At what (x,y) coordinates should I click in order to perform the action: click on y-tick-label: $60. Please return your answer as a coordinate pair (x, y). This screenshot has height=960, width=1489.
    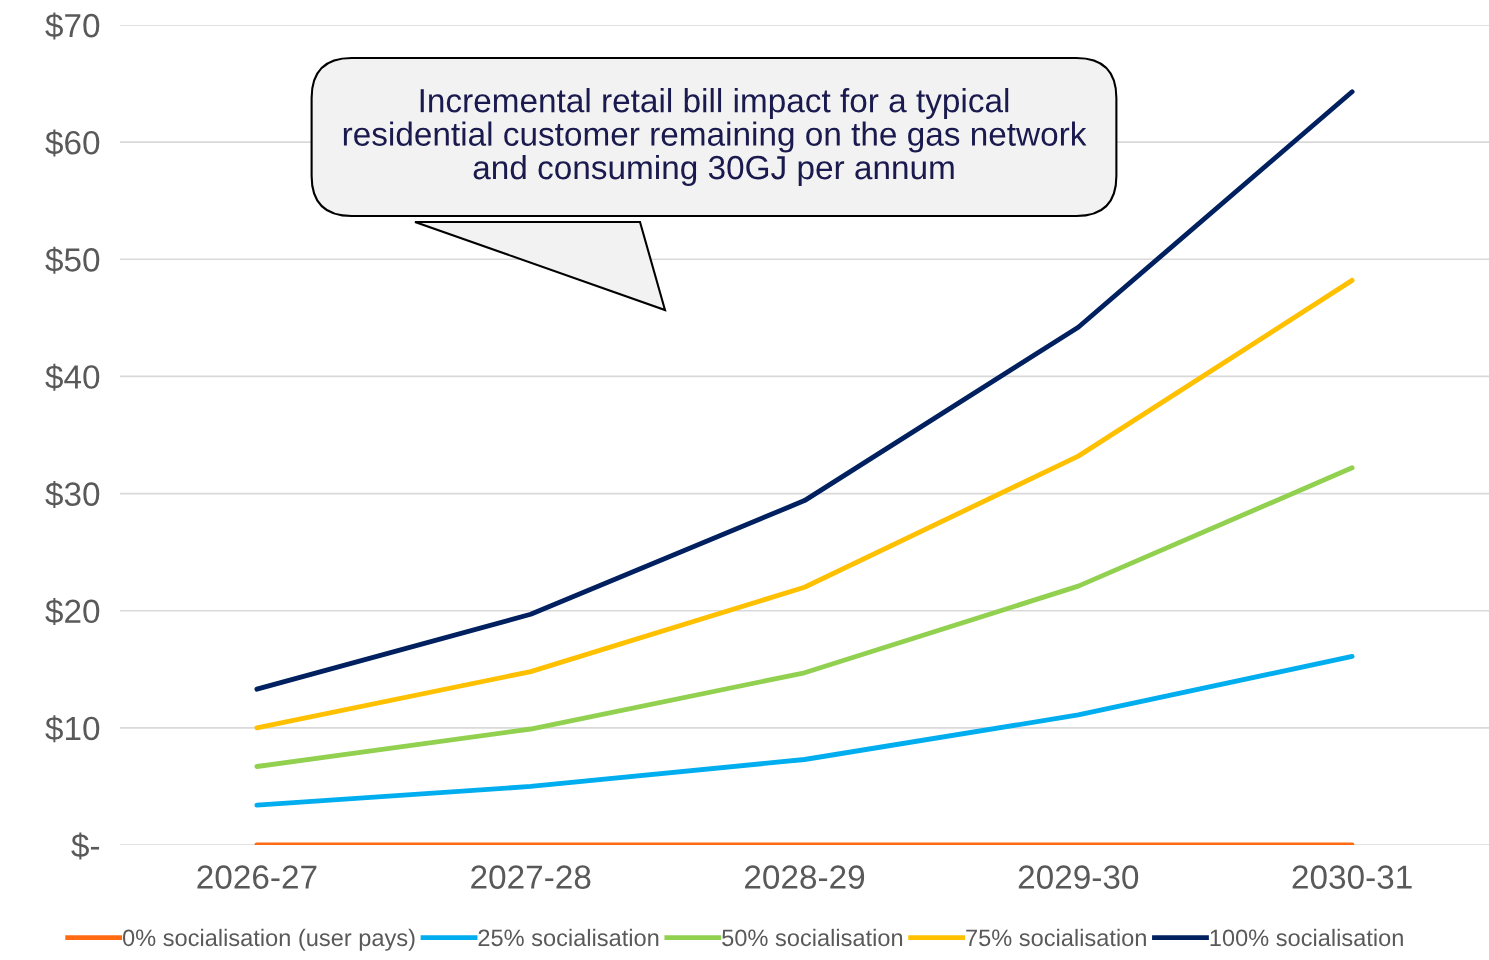
    Looking at the image, I should click on (72, 143).